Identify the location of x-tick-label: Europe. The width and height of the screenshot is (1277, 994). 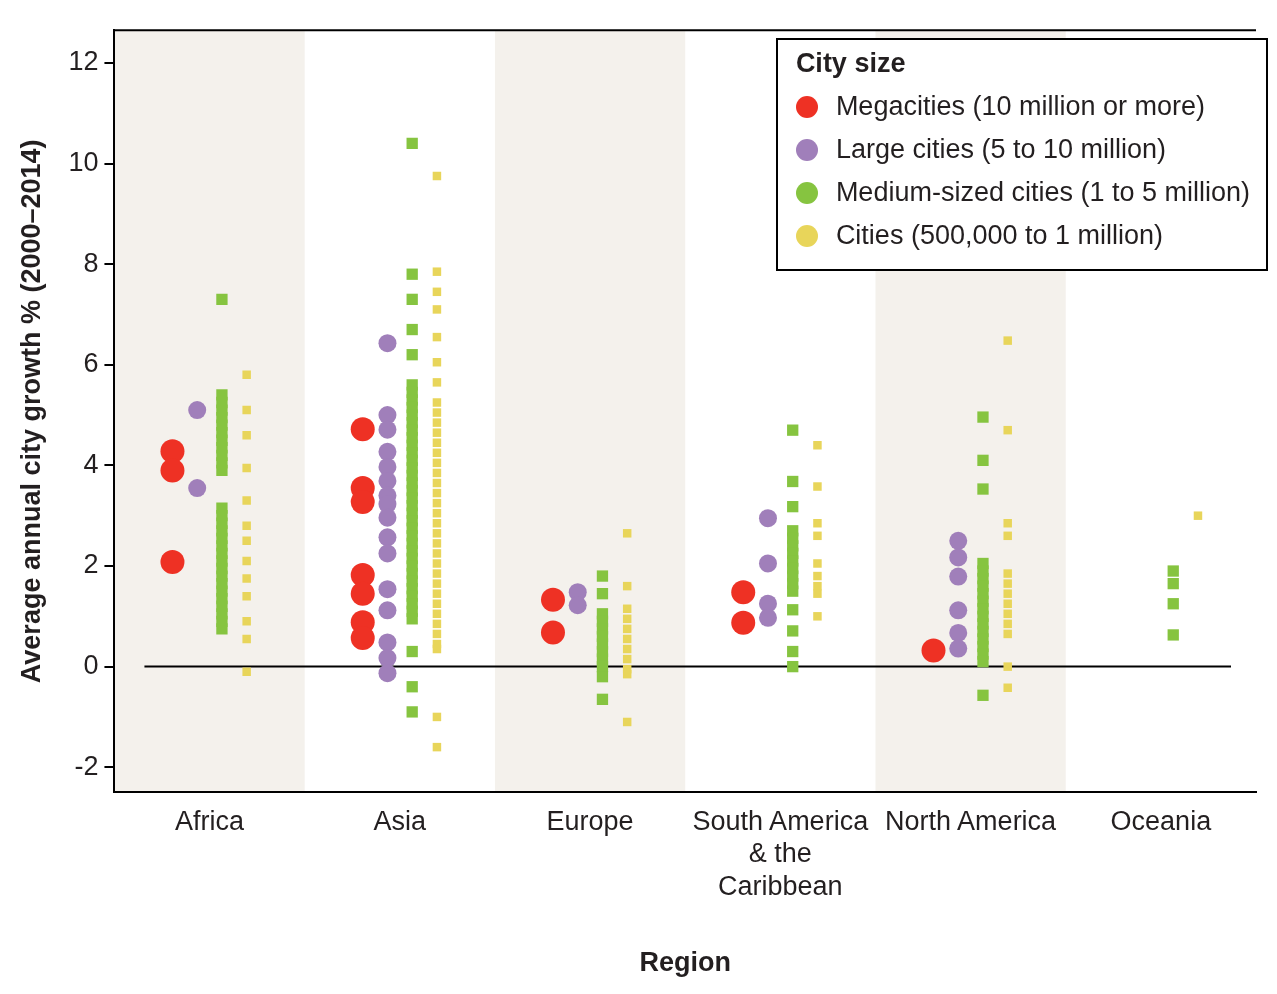
(590, 821).